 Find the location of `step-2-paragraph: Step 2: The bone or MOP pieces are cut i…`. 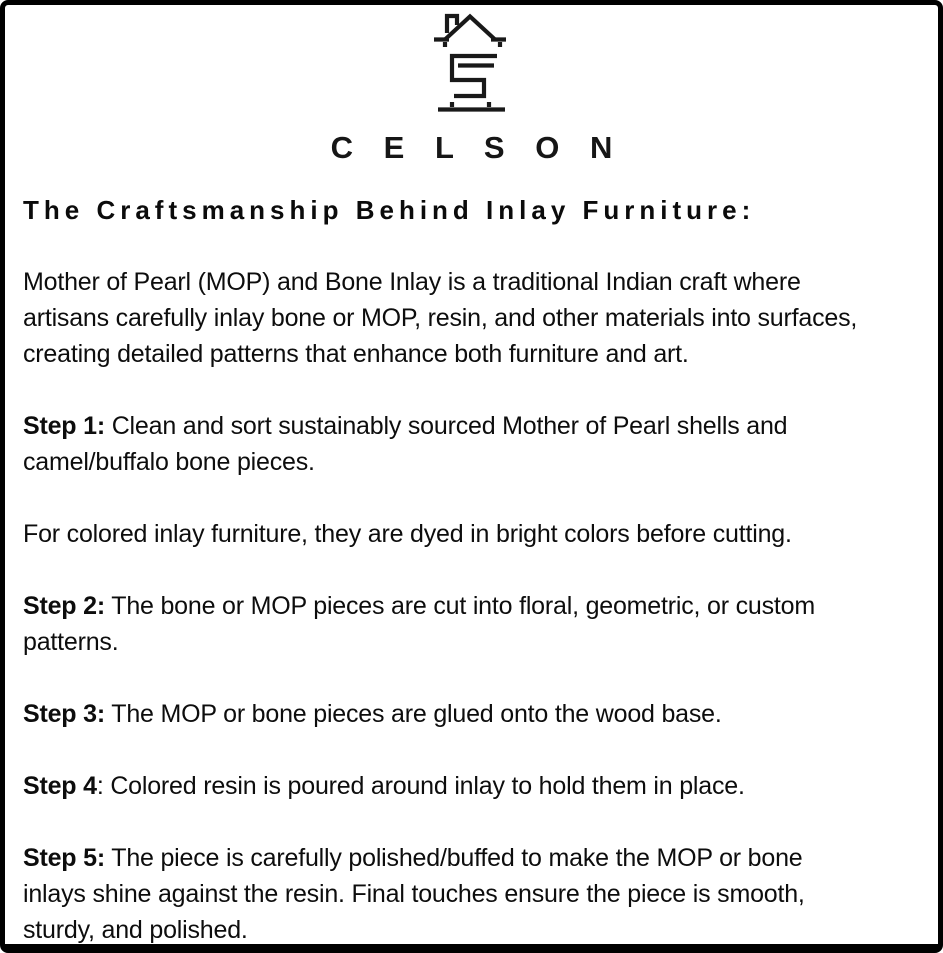

step-2-paragraph: Step 2: The bone or MOP pieces are cut i… is located at coordinates (443, 624).